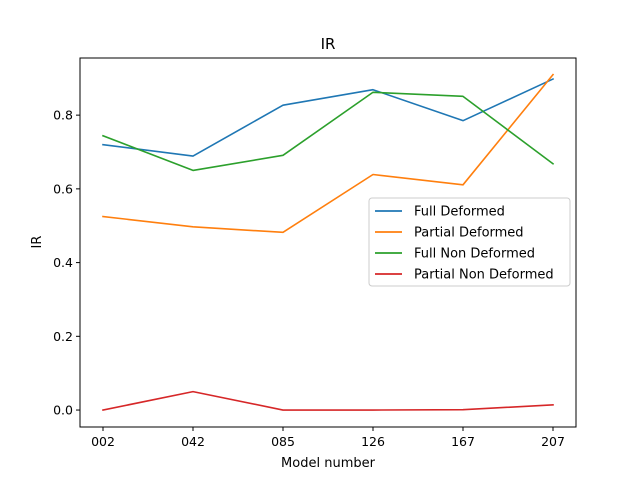 The image size is (640, 480). What do you see at coordinates (328, 44) in the screenshot?
I see `chart-title: IR` at bounding box center [328, 44].